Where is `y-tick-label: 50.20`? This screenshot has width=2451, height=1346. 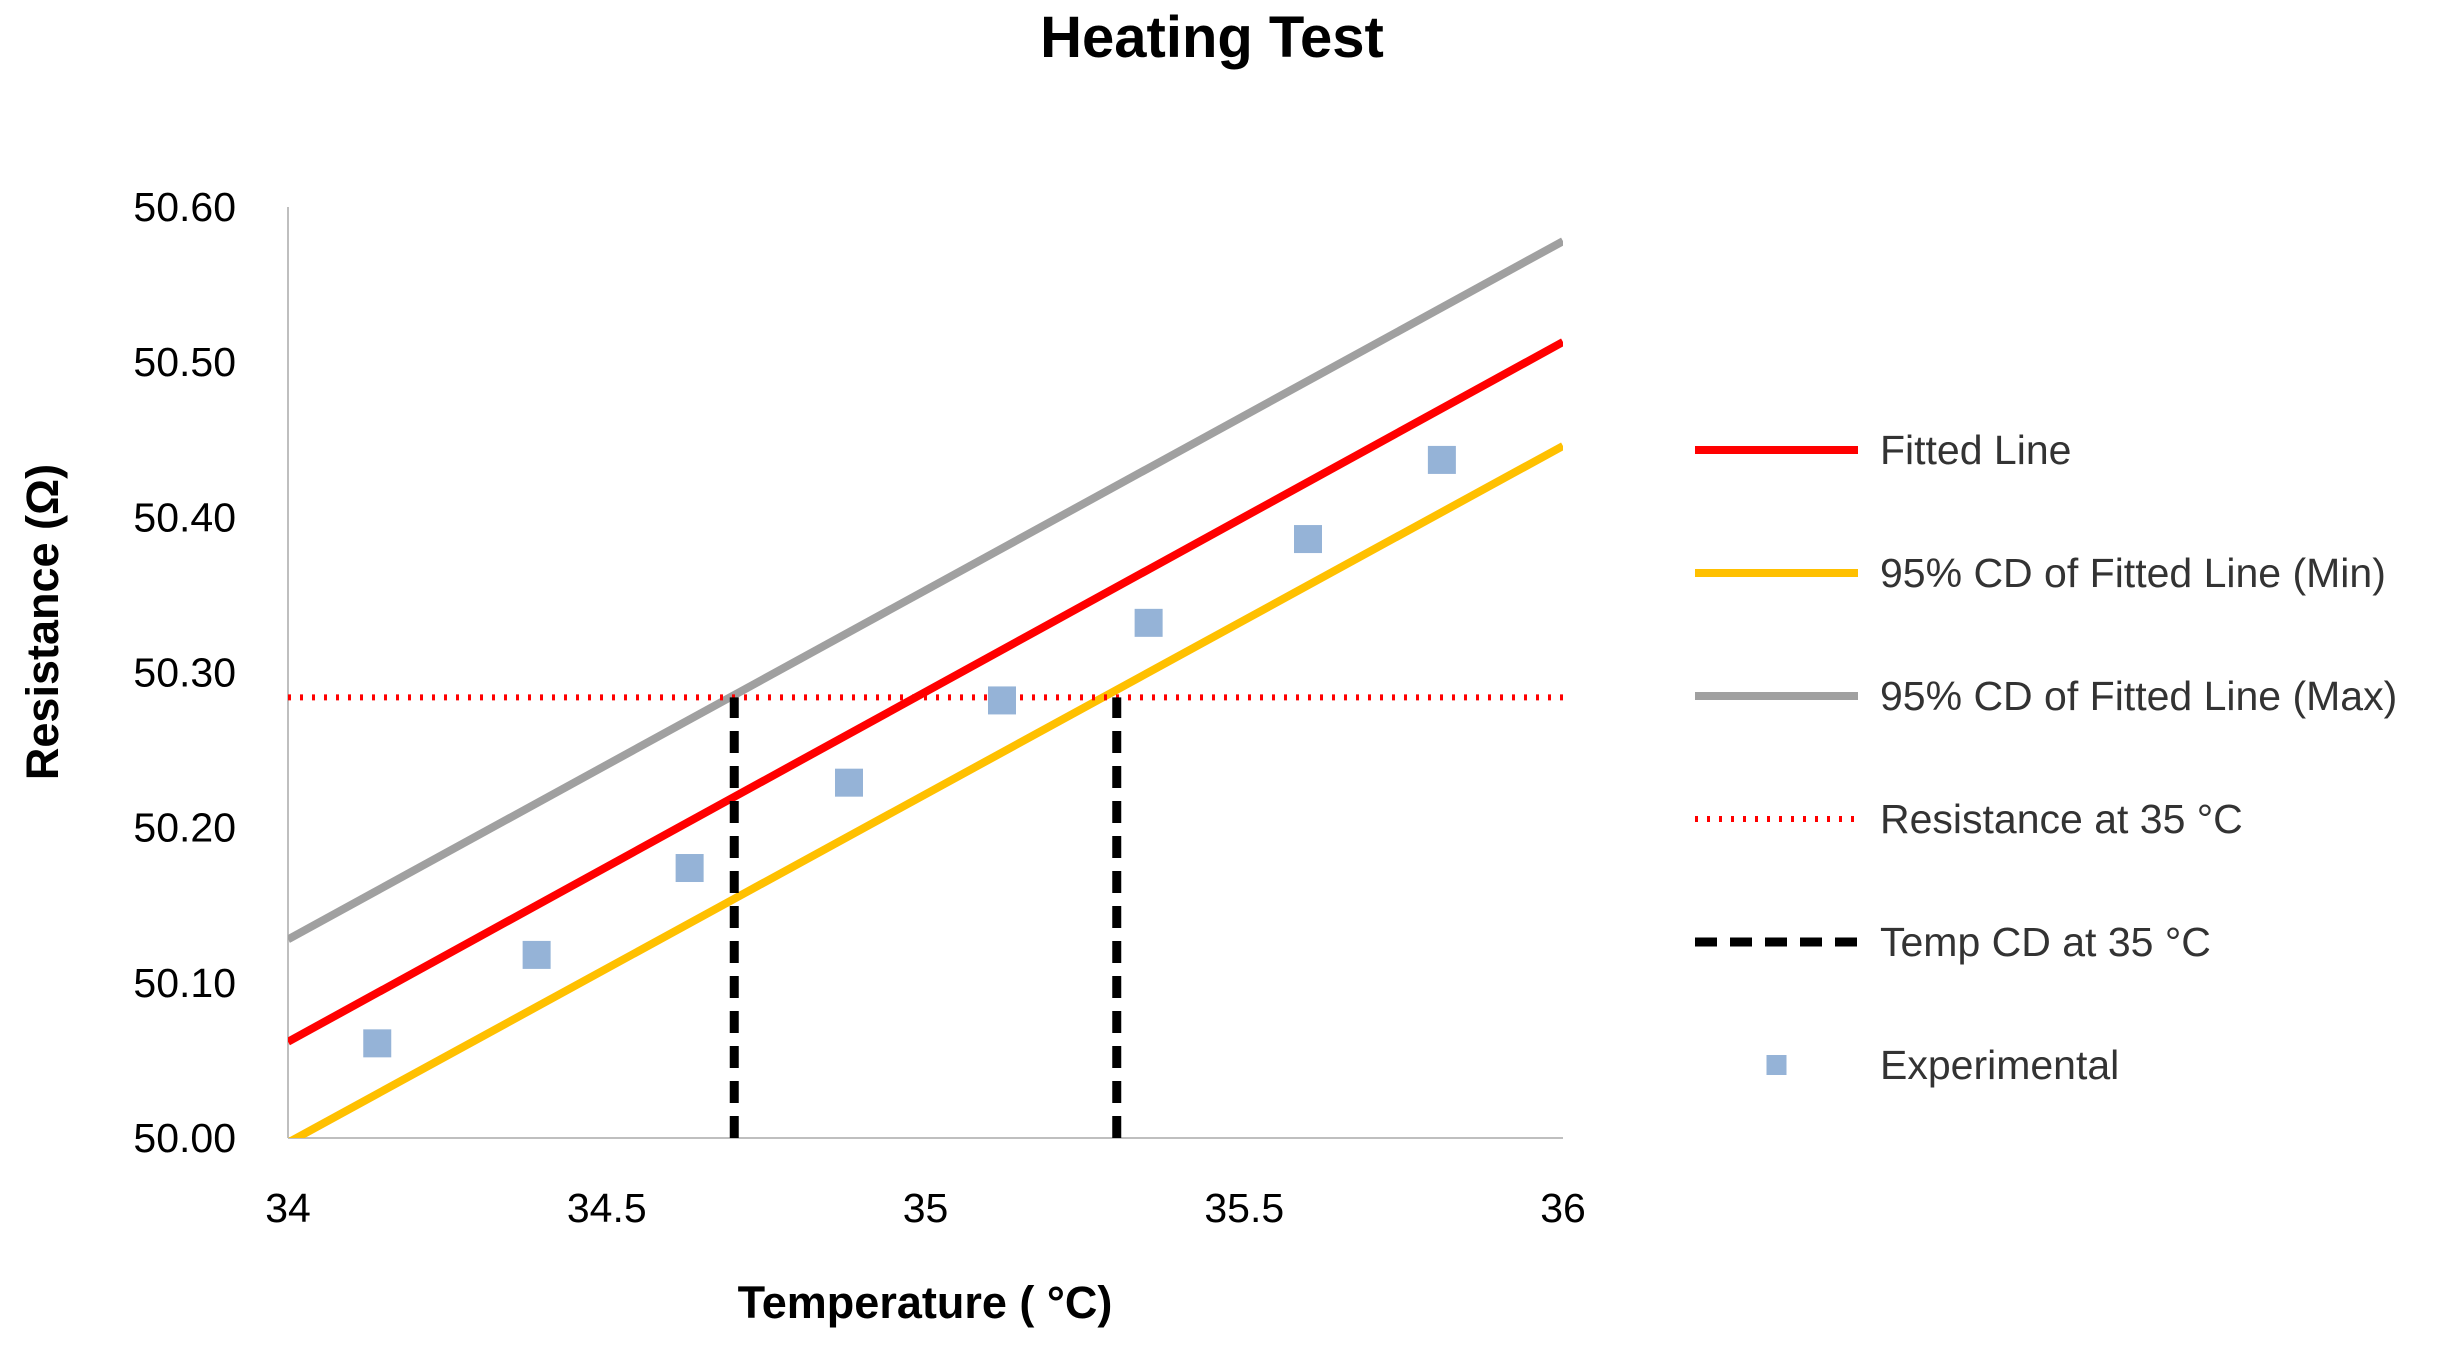 y-tick-label: 50.20 is located at coordinates (184, 828).